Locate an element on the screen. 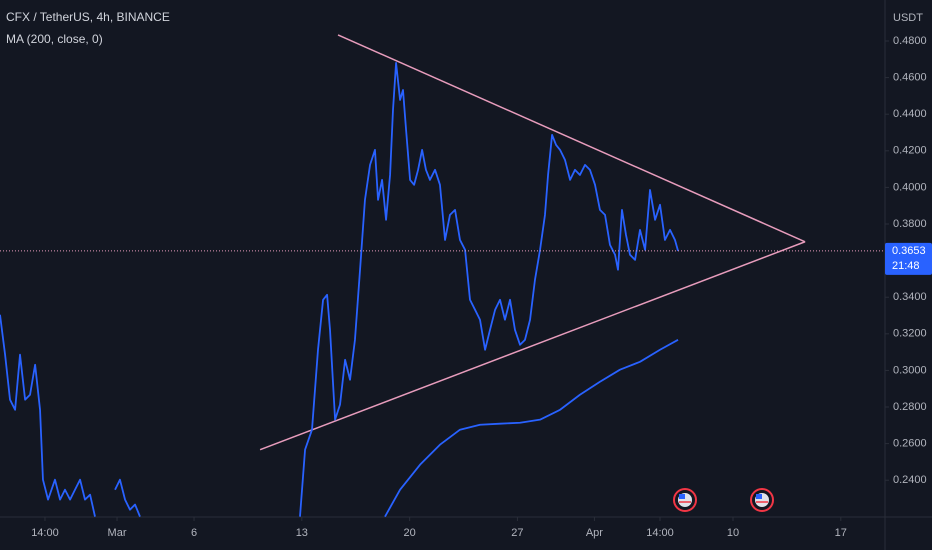 The image size is (932, 550). x-tick-label: 6 is located at coordinates (194, 533).